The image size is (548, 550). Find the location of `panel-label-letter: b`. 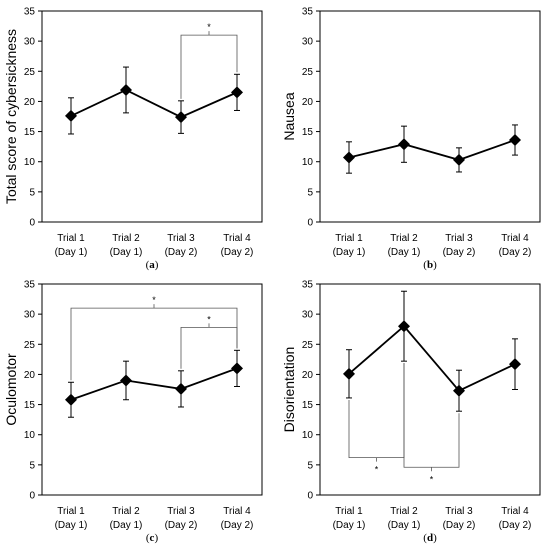

panel-label-letter: b is located at coordinates (430, 265).